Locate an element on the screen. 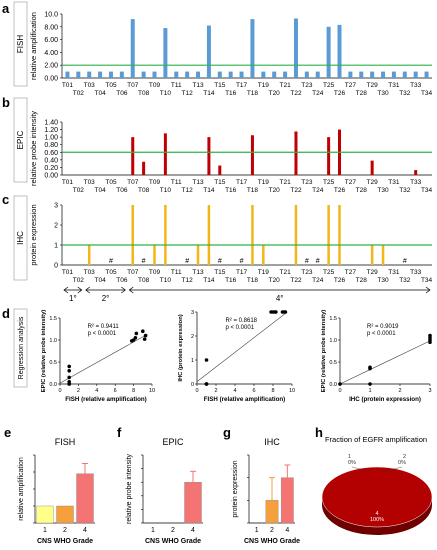 The height and width of the screenshot is (550, 437). epic-xtick-label: T20 is located at coordinates (275, 190).